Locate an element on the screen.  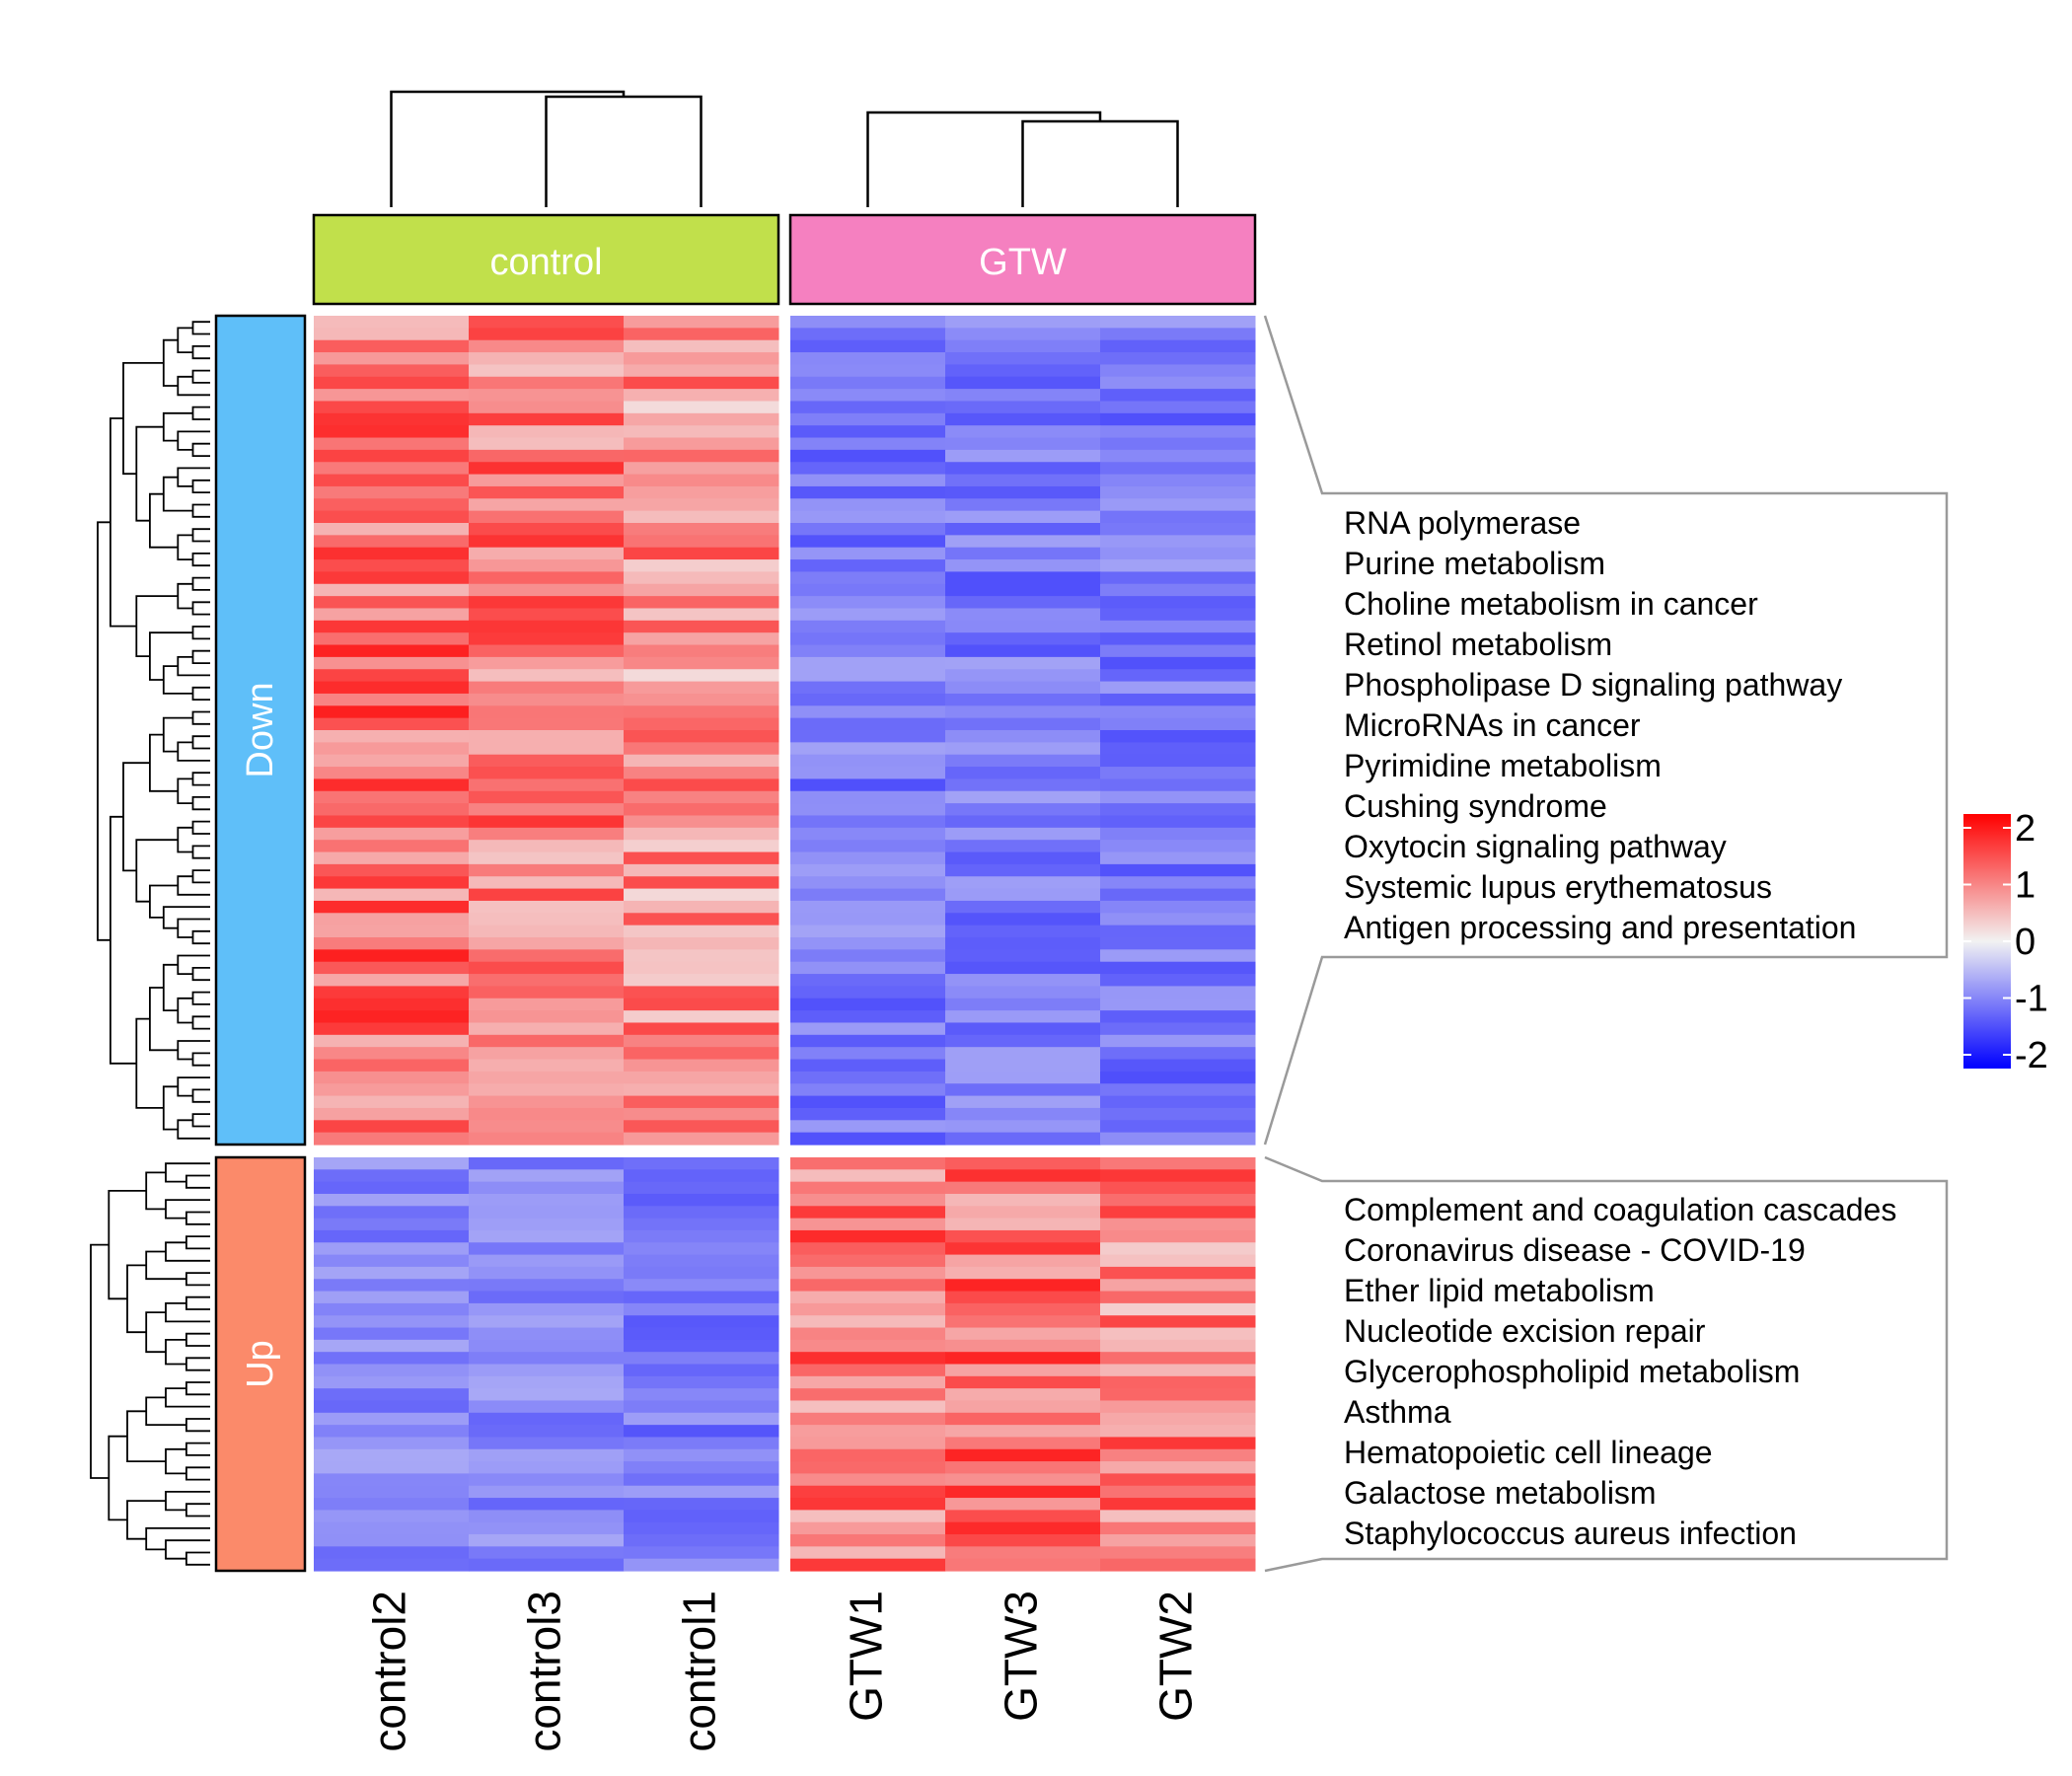
annotation-term: Ether lipid metabolism is located at coordinates (1499, 1291).